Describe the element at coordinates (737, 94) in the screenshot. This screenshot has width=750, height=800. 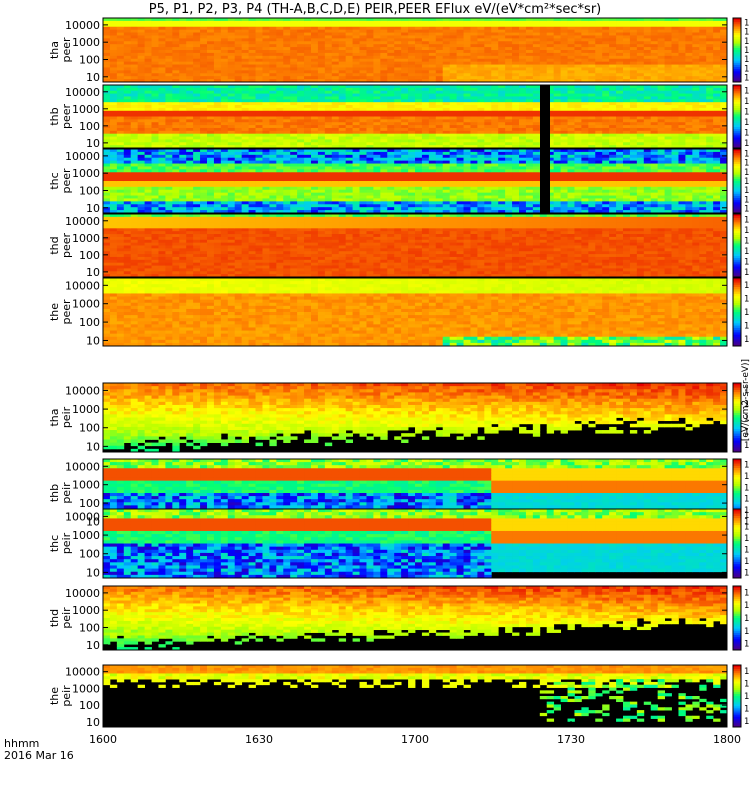
I see `colorbar-step` at that location.